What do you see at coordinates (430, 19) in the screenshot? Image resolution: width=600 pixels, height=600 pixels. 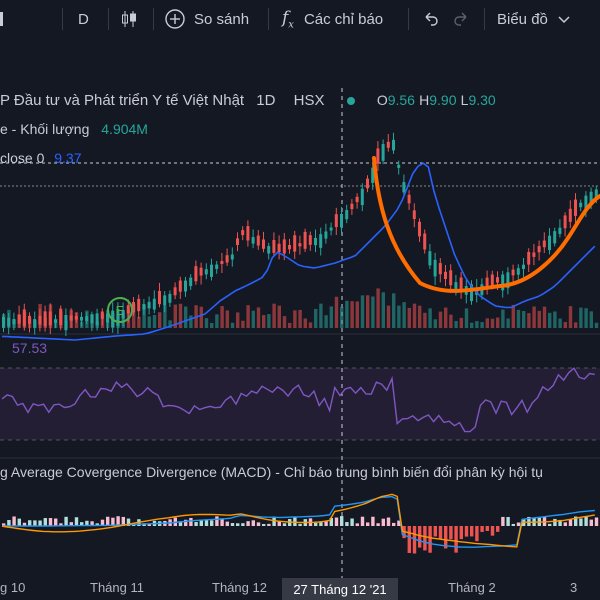 I see `undo-button` at bounding box center [430, 19].